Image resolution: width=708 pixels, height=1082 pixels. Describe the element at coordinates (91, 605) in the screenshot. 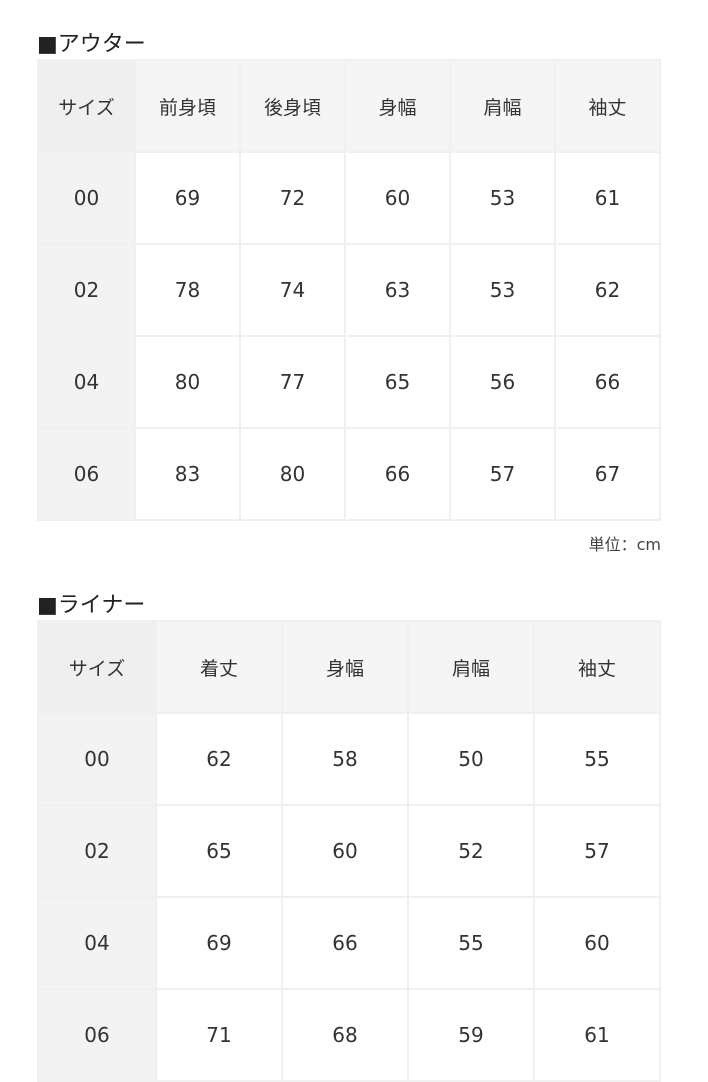

I see `liner-title: ■ライナー` at that location.